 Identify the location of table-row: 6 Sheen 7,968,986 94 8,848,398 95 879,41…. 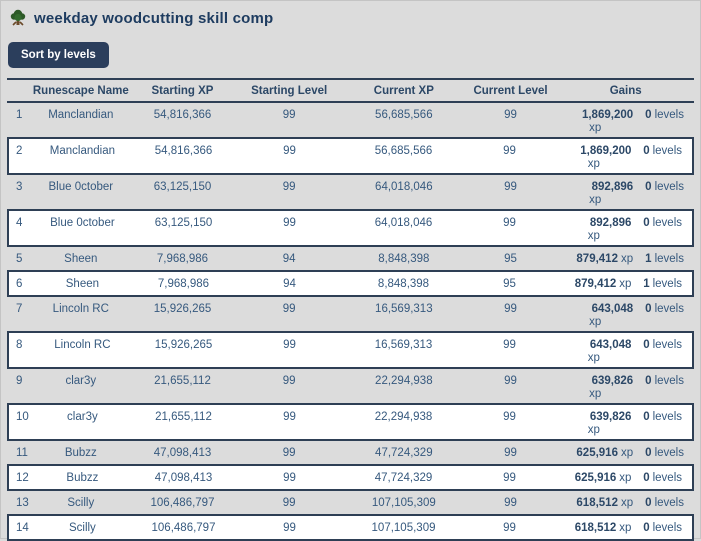
(350, 284).